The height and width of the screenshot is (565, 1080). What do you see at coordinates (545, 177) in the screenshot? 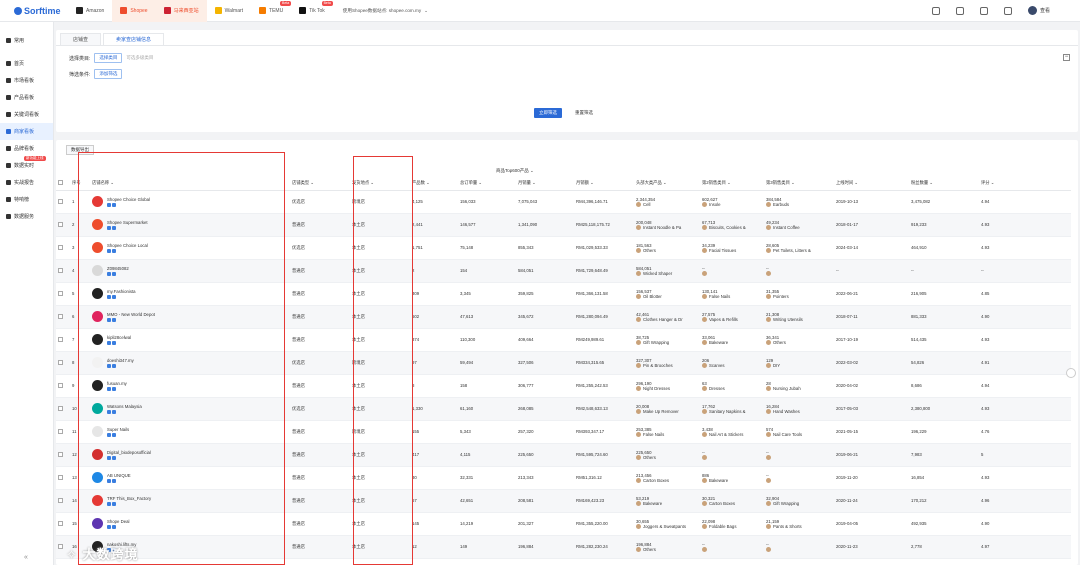
I see `column-header-6: 月销量 ⌄` at bounding box center [545, 177].